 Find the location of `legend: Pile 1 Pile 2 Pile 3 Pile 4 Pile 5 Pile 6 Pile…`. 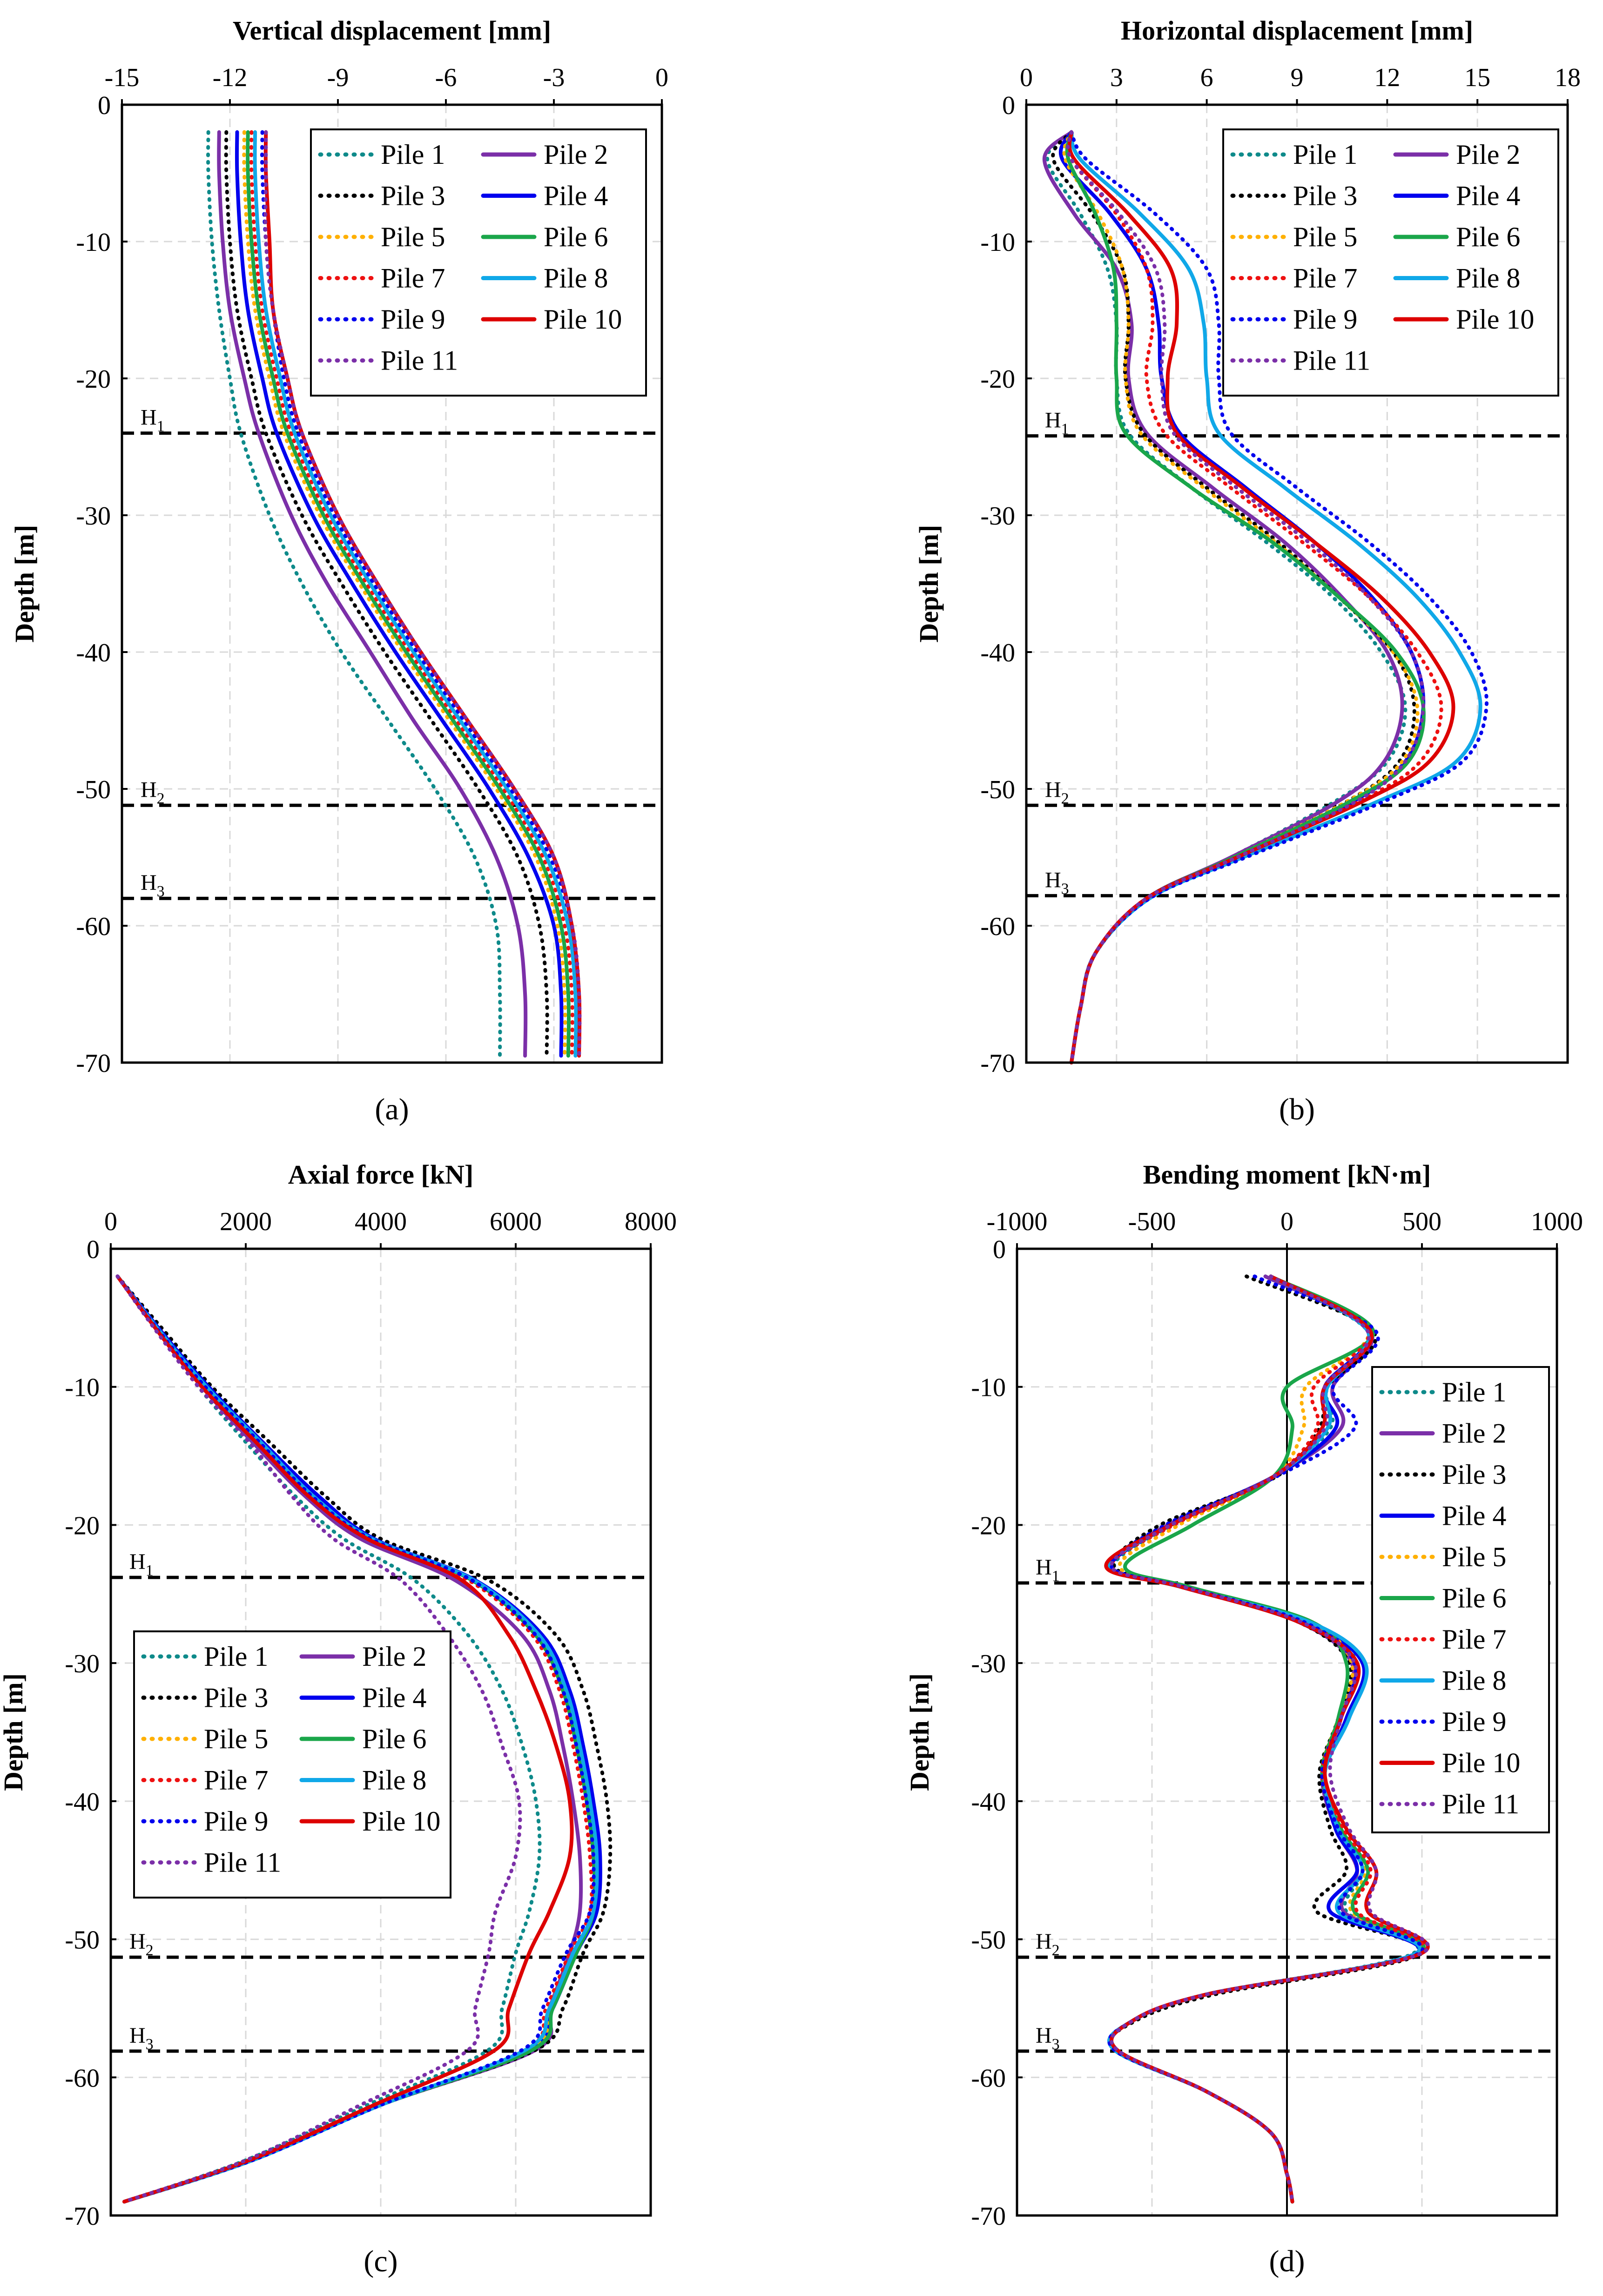

legend: Pile 1 Pile 2 Pile 3 Pile 4 Pile 5 Pile 6 Pile… is located at coordinates (292, 1764).